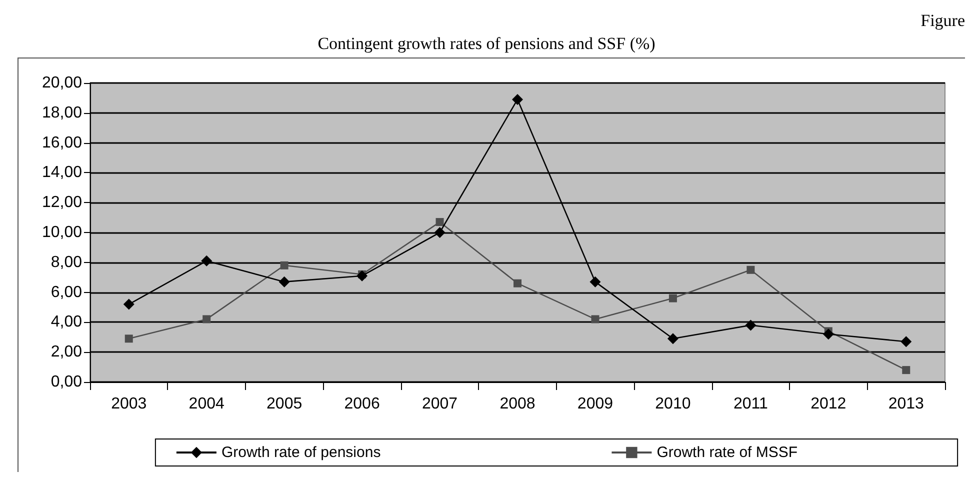  What do you see at coordinates (62, 143) in the screenshot?
I see `y-tick-label: 16,00` at bounding box center [62, 143].